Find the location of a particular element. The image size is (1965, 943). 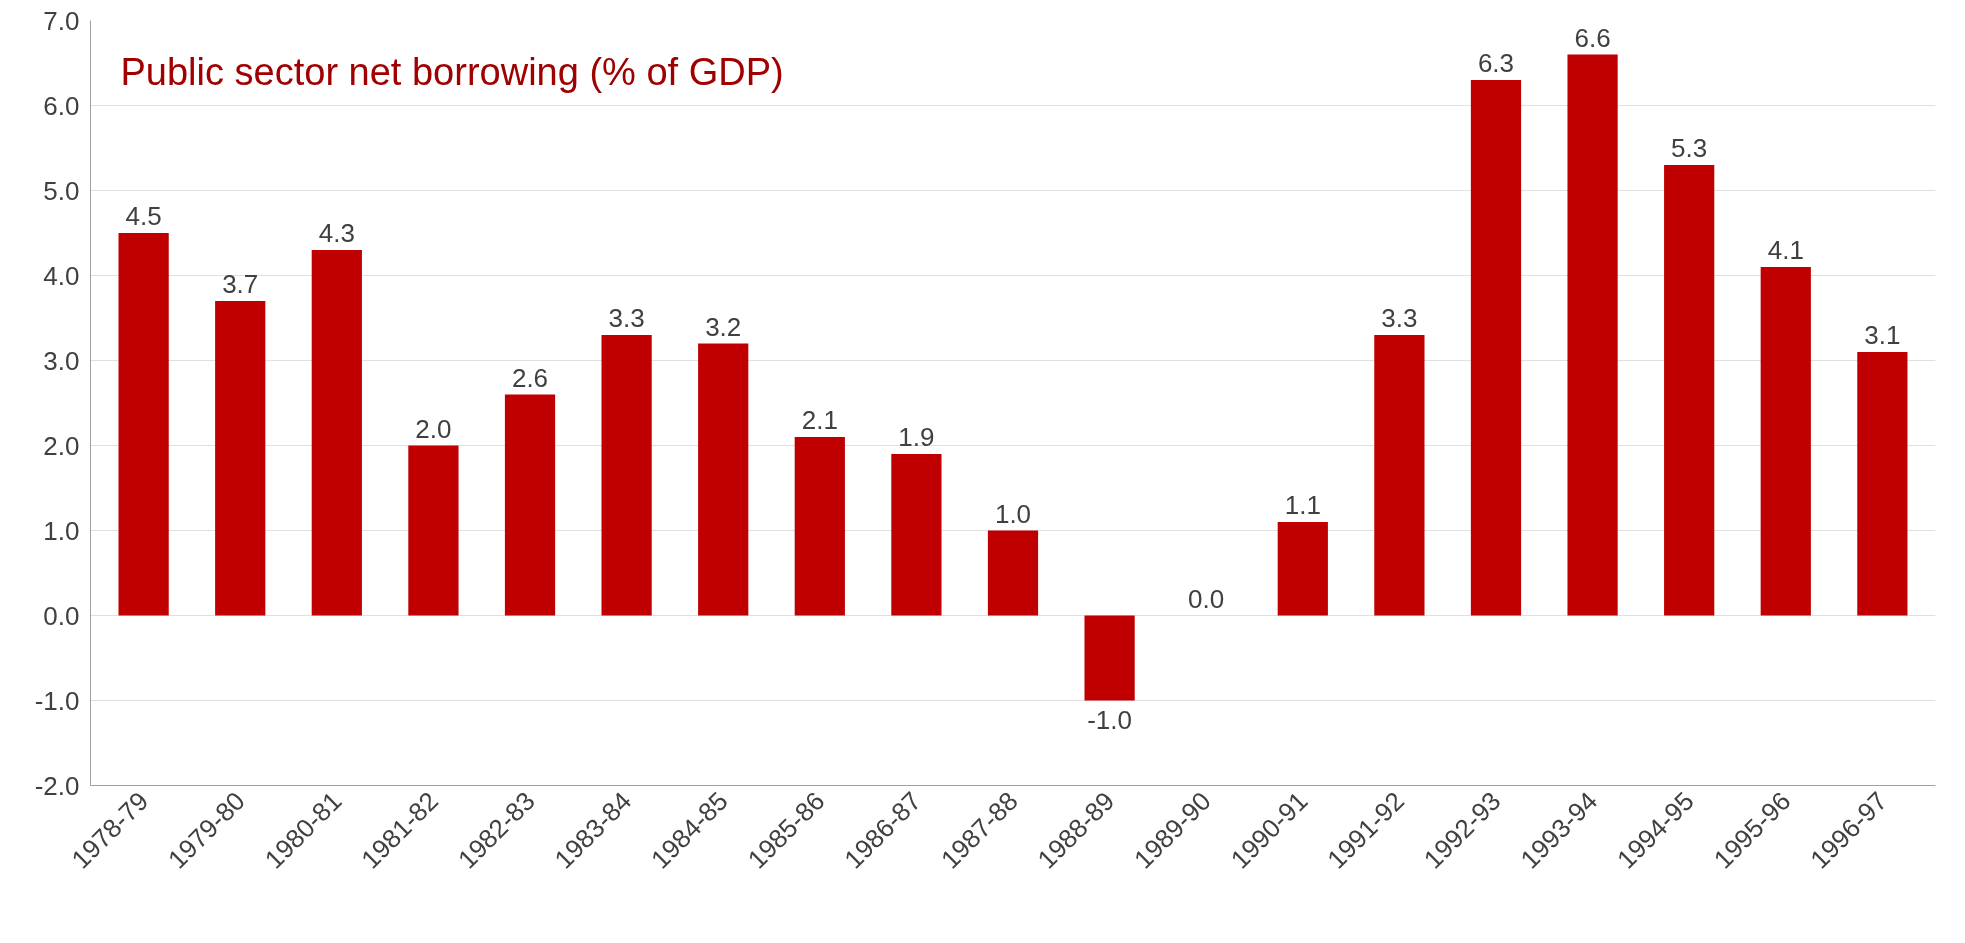

y-tick-label: -1.0 is located at coordinates (57, 700).